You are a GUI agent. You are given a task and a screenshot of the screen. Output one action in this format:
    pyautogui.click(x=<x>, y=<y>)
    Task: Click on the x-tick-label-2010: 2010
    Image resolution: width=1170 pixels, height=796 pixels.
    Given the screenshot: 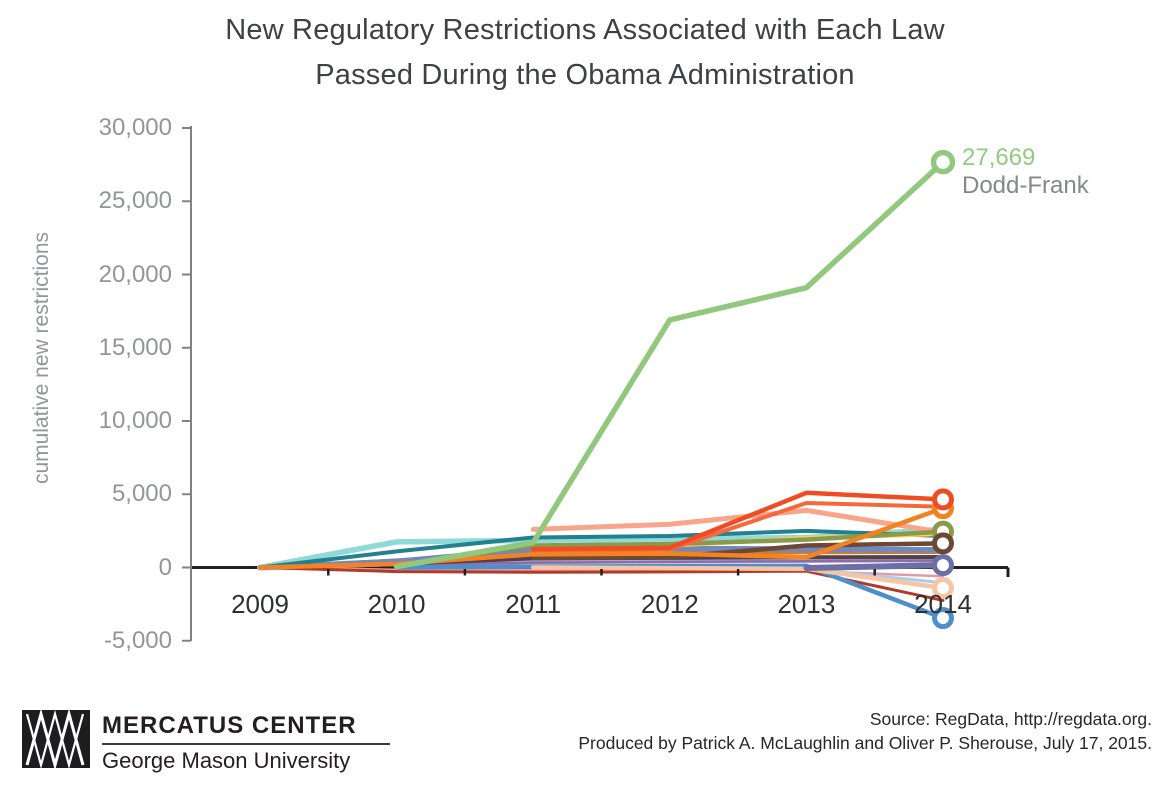 What is the action you would take?
    pyautogui.click(x=396, y=604)
    